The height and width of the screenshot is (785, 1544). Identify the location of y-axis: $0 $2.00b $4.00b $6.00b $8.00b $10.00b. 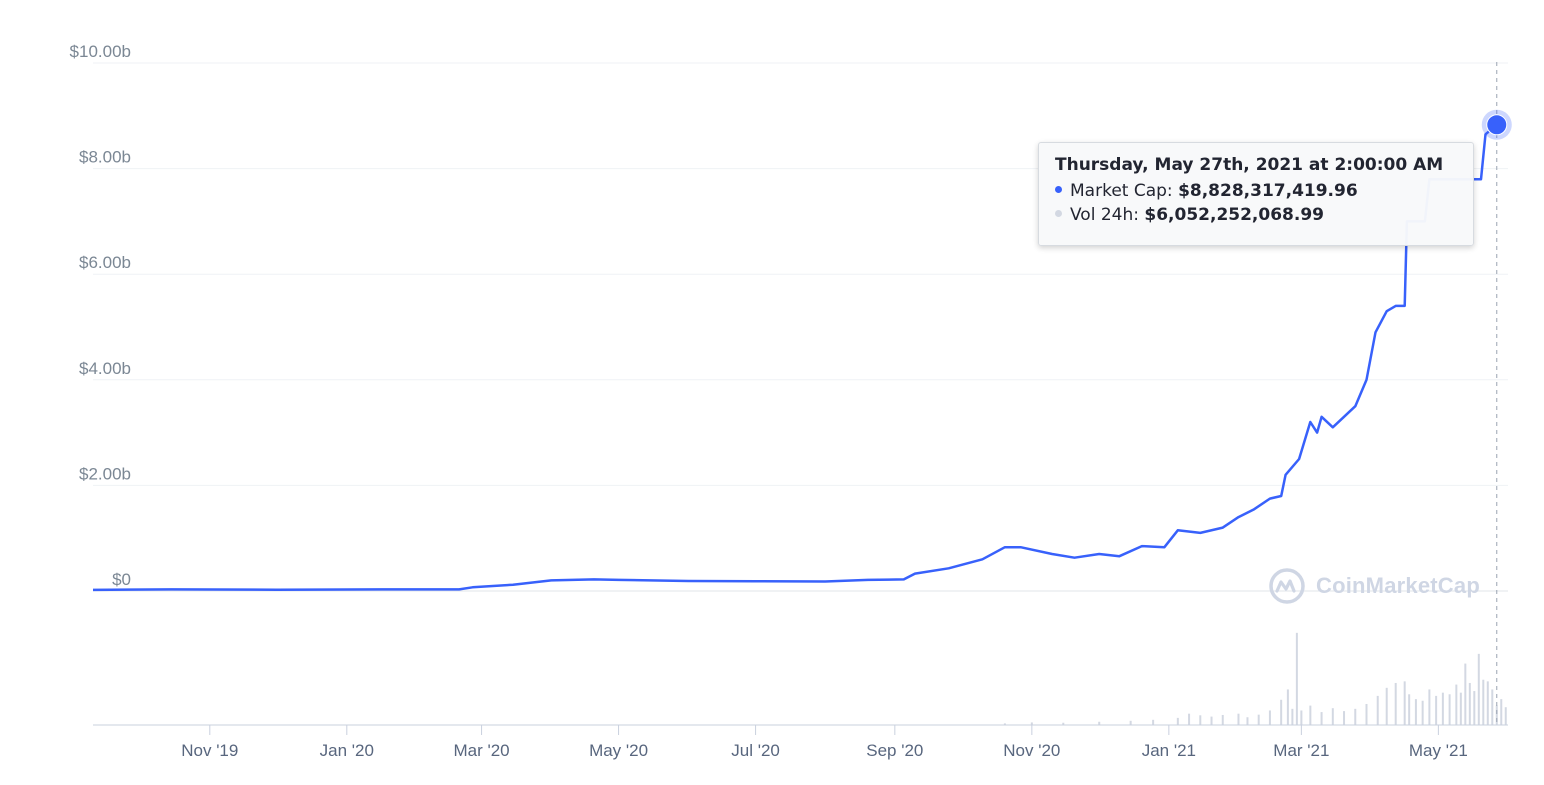
(100, 315).